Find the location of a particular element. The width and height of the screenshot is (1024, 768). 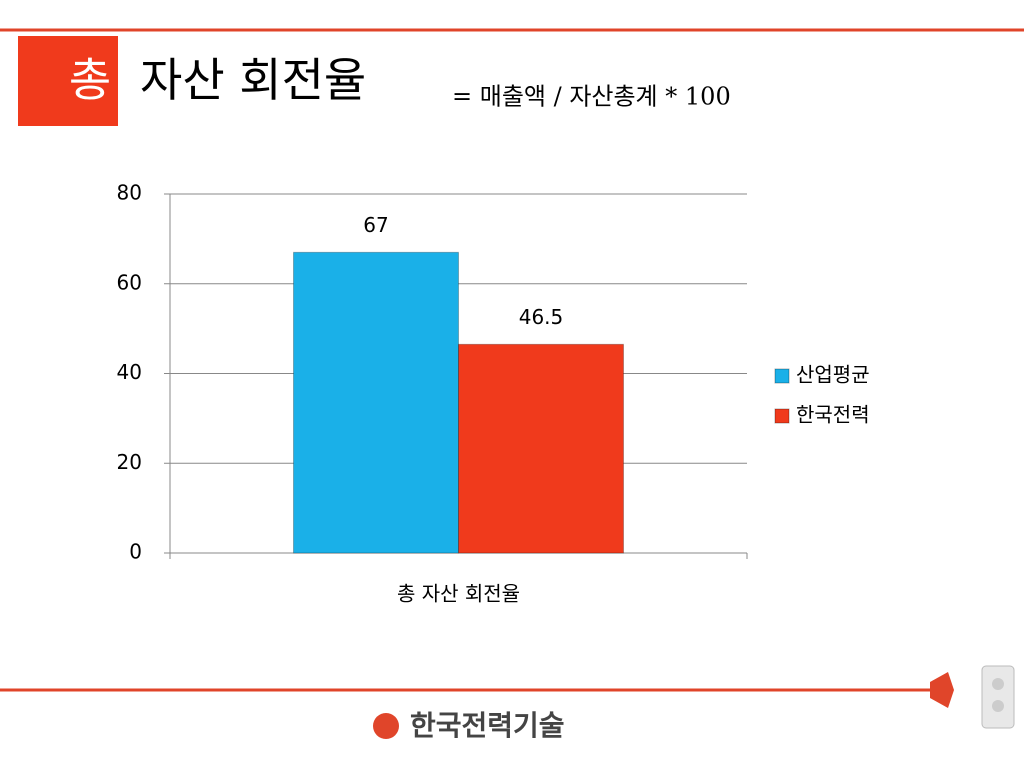

title-box-text: 총 is located at coordinates (90, 80).